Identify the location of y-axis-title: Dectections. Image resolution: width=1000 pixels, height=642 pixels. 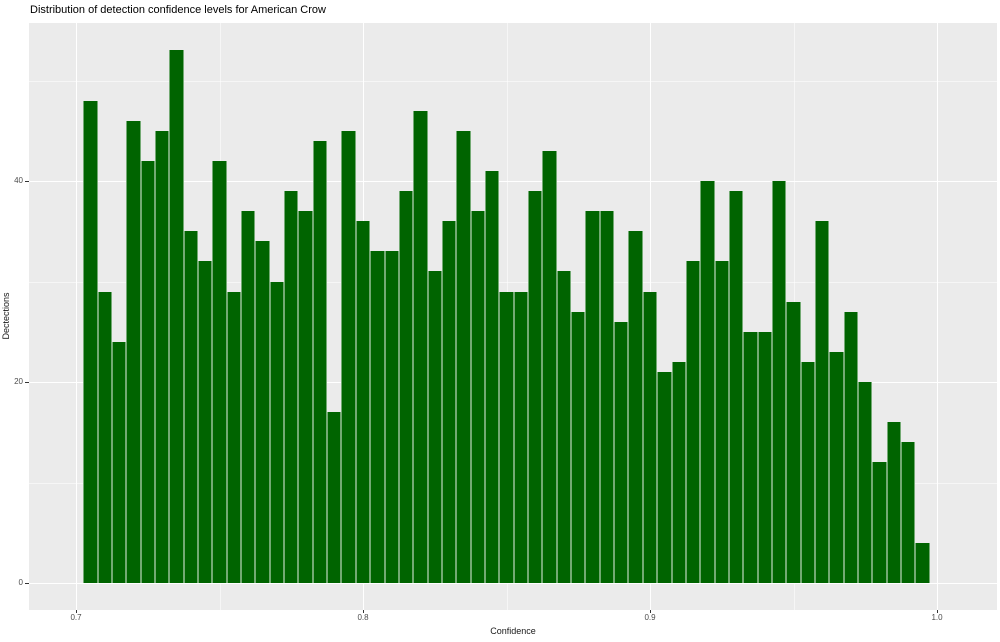
(6, 316).